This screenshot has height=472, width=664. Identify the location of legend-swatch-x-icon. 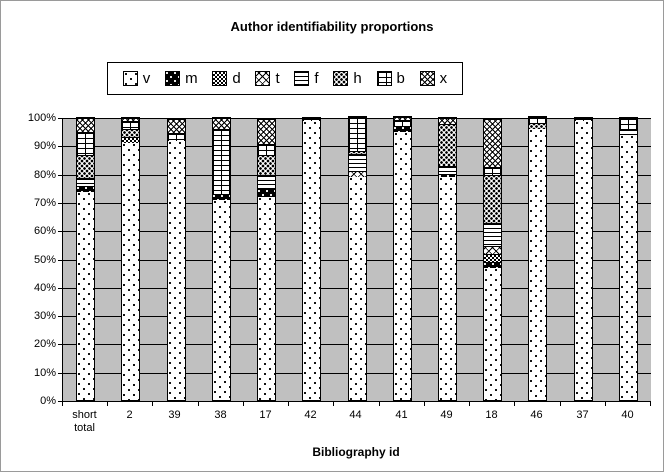
(427, 78).